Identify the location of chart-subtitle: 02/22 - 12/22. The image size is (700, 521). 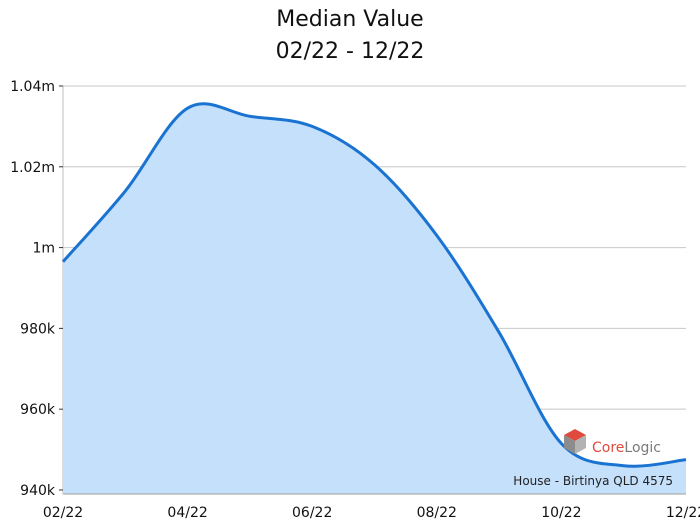
(350, 51).